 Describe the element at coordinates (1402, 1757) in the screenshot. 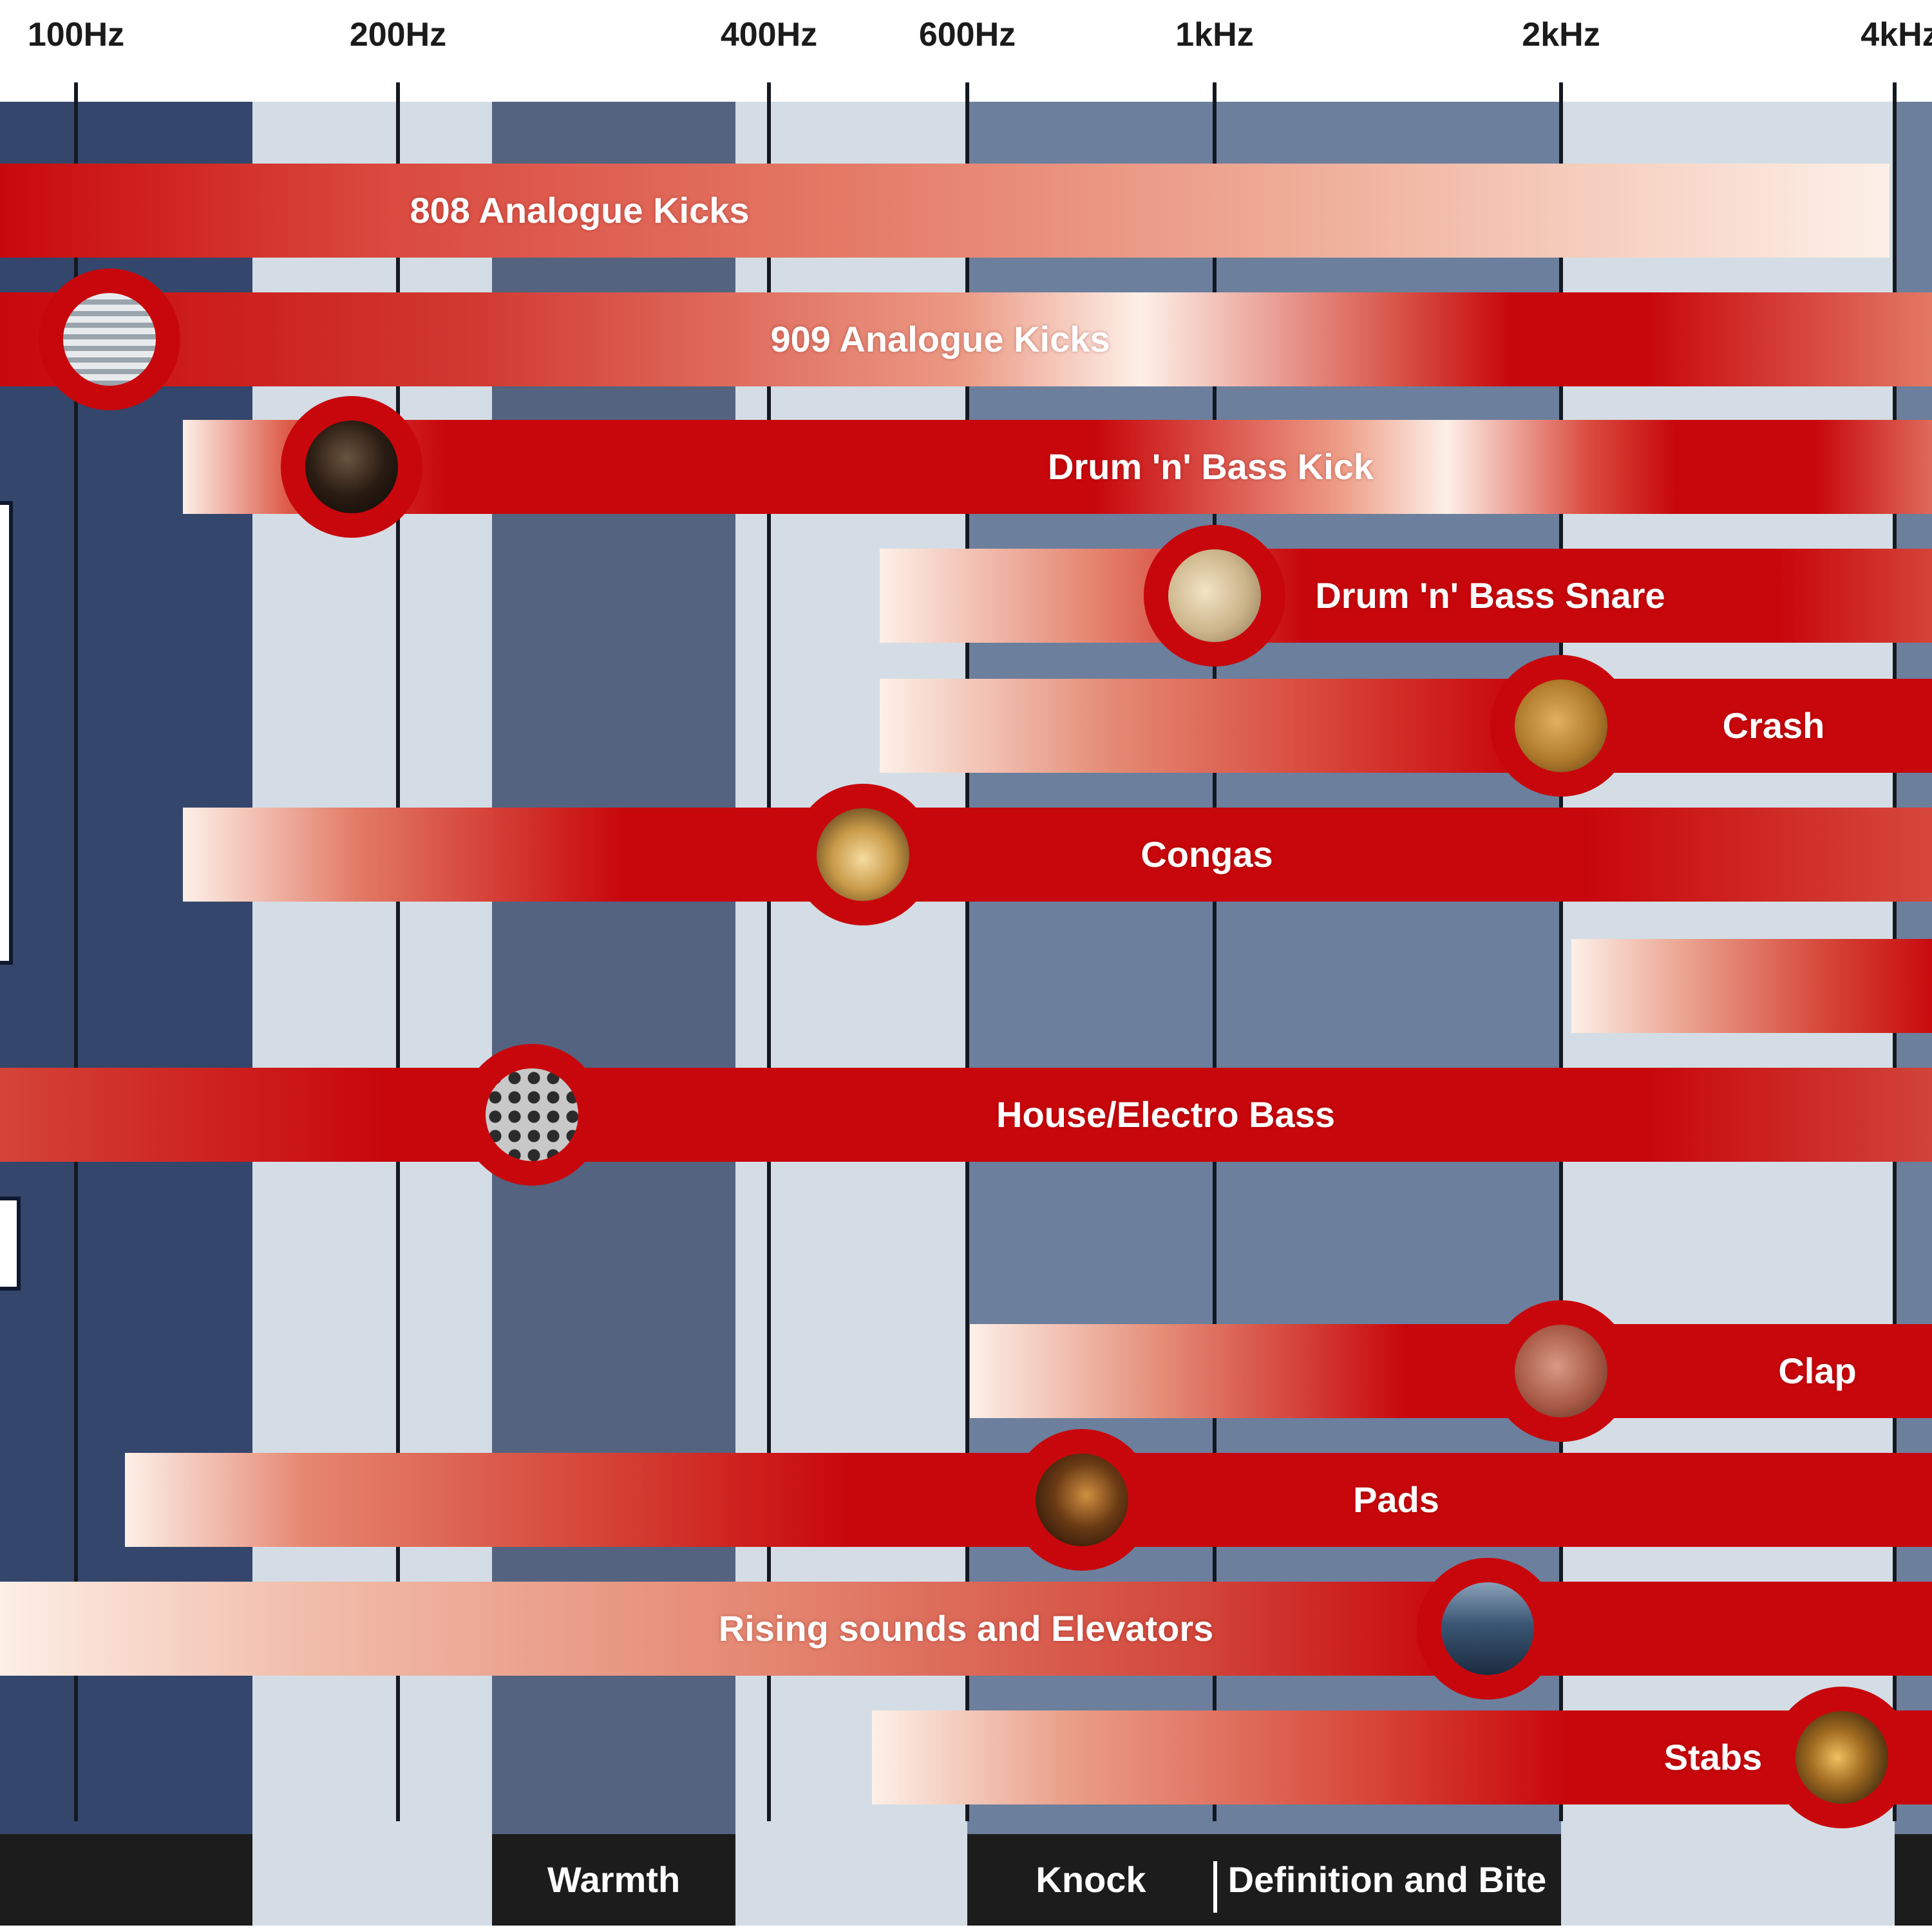

I see `frequency-band: Stabs` at that location.